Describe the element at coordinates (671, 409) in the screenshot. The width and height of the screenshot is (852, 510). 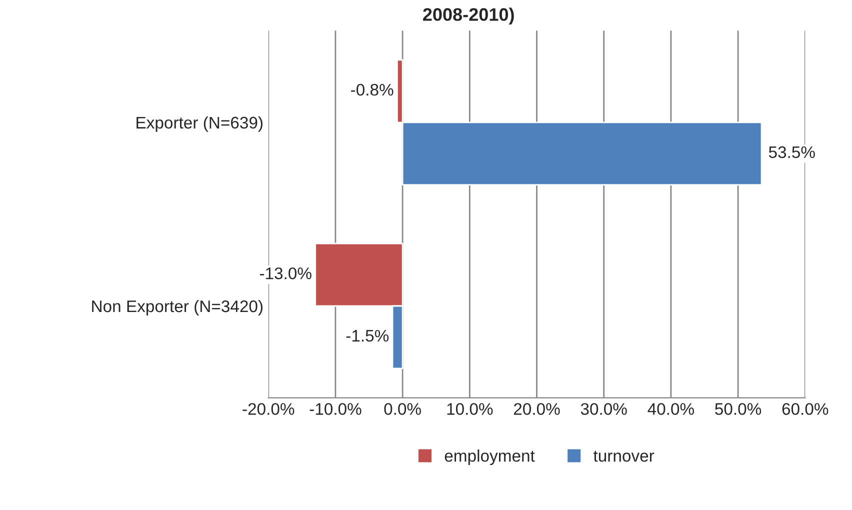
I see `x-tick-label: 40.0%` at that location.